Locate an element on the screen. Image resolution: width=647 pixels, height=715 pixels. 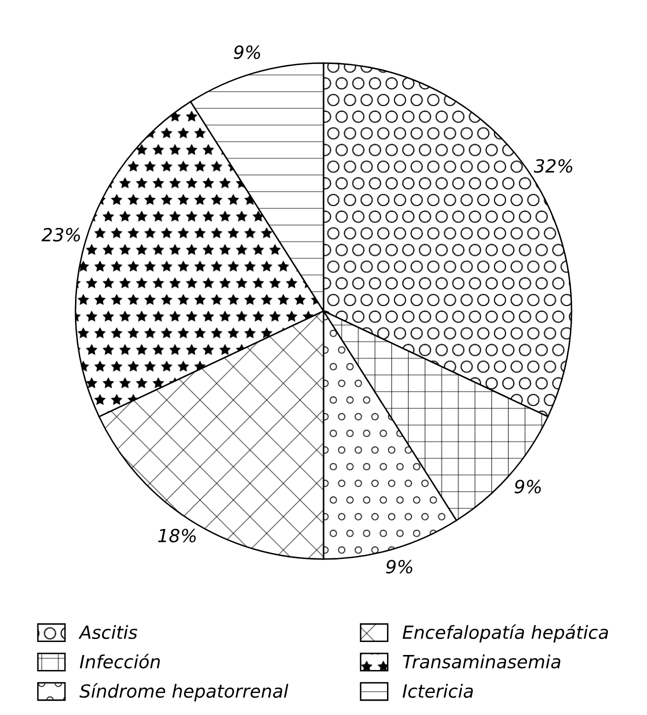
data-label: 18% is located at coordinates (177, 535).